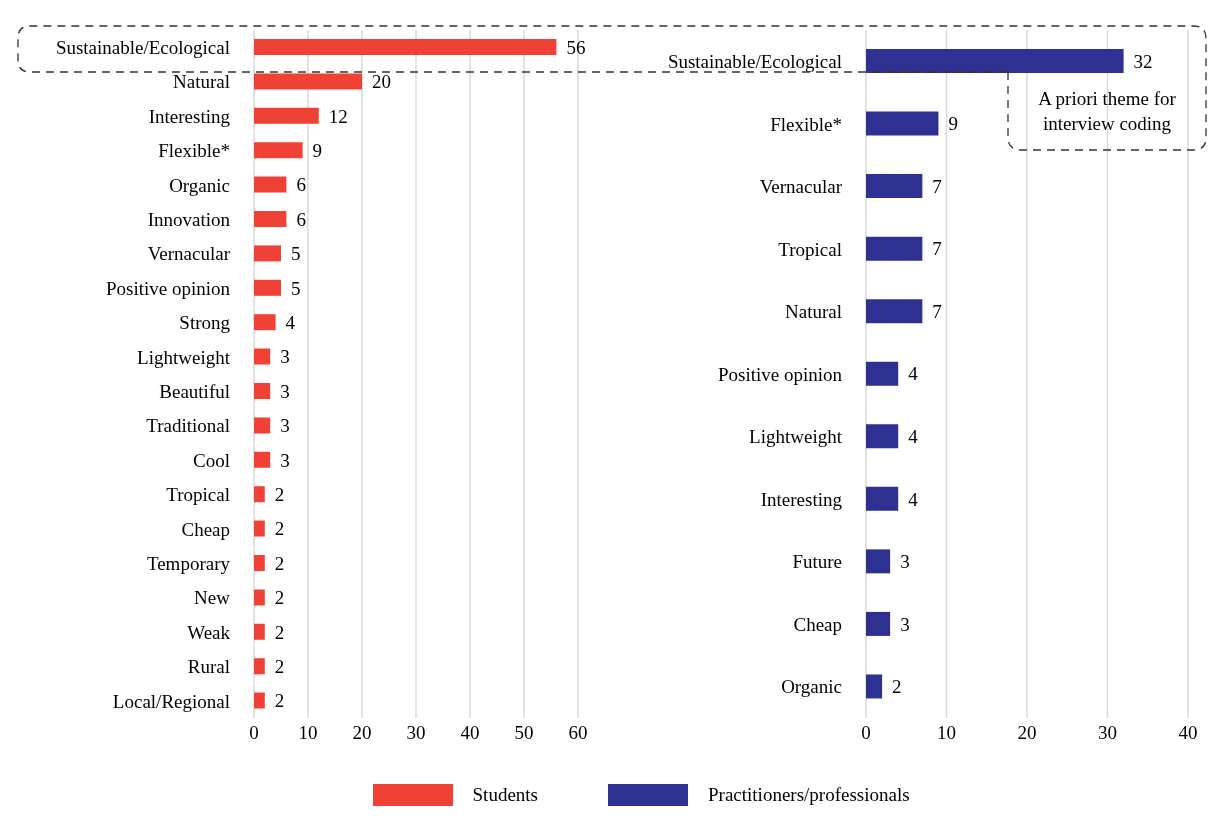  What do you see at coordinates (189, 219) in the screenshot?
I see `y-tick-label: Innovation` at bounding box center [189, 219].